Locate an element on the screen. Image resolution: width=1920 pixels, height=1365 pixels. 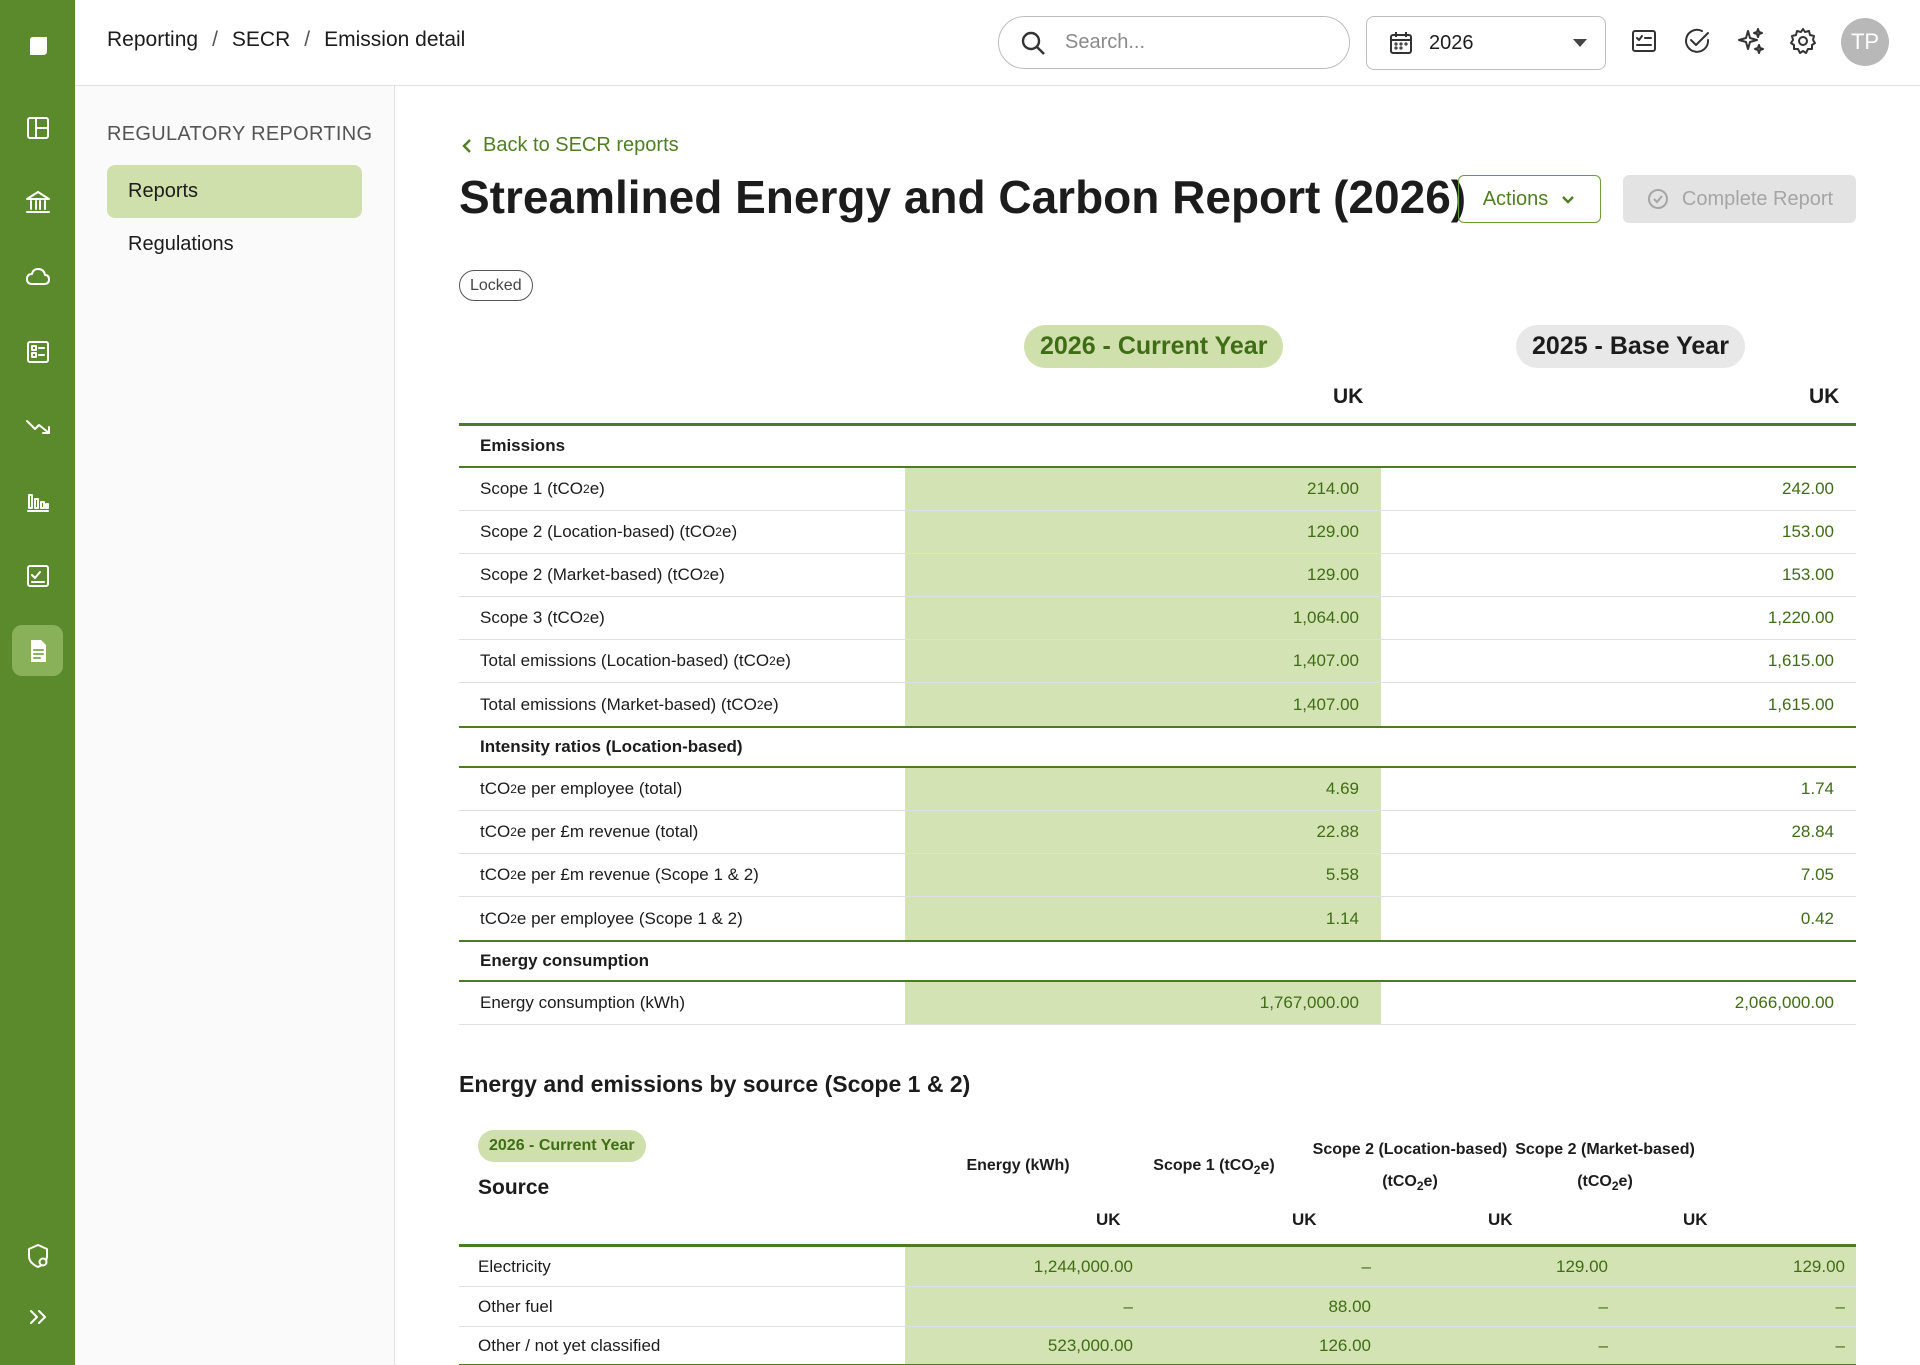
base-region-header: UK is located at coordinates (1824, 396).